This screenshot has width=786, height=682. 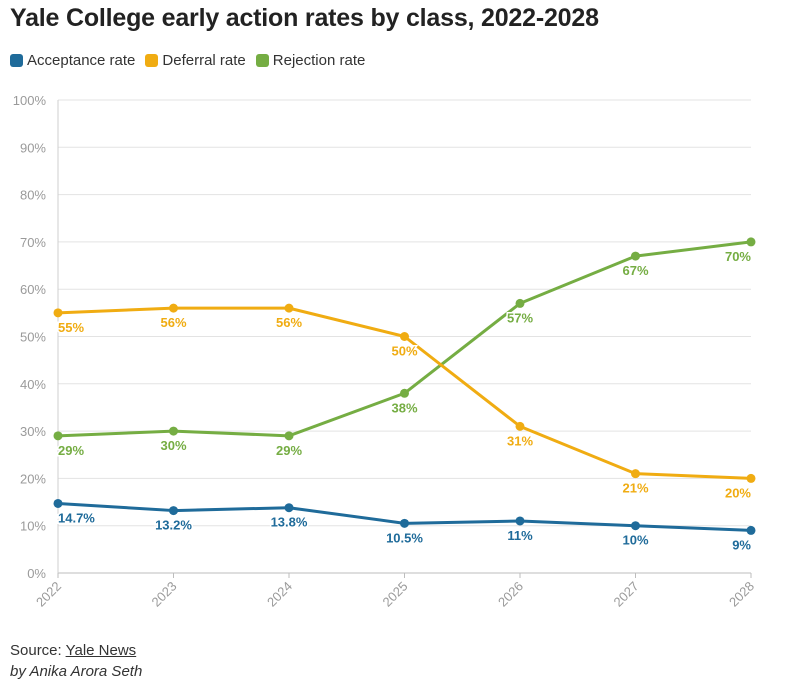 What do you see at coordinates (173, 525) in the screenshot?
I see `data-label-acceptance: 13.2%` at bounding box center [173, 525].